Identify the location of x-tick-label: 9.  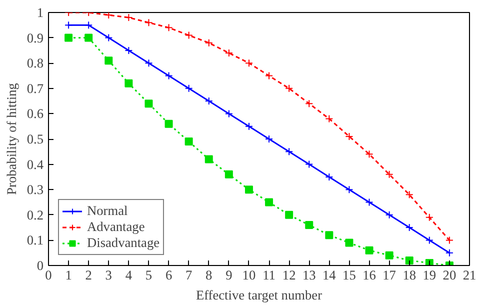
(229, 275).